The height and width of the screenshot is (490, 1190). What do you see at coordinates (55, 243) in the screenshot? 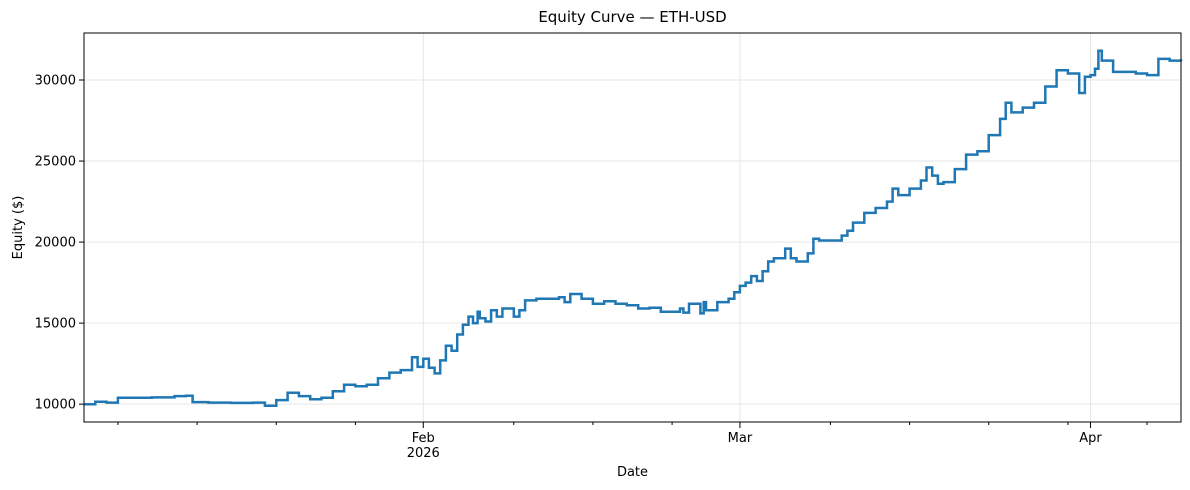
I see `y-tick-label: 20000` at bounding box center [55, 243].